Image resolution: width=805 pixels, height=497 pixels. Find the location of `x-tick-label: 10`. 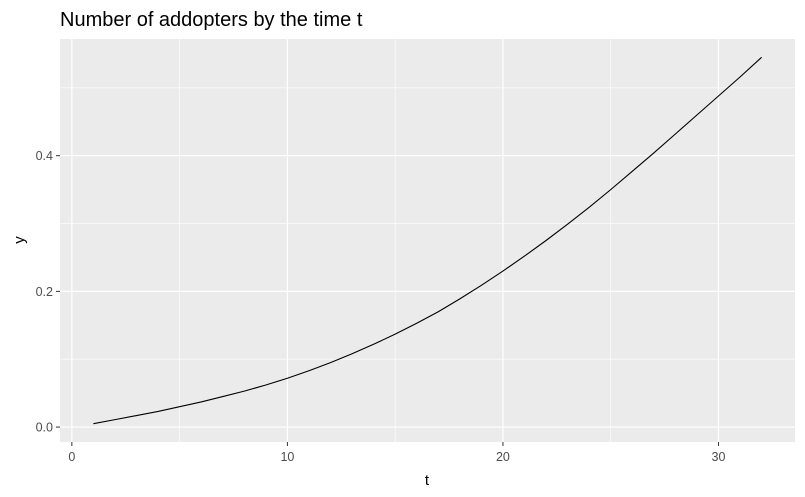

x-tick-label: 10 is located at coordinates (287, 457).